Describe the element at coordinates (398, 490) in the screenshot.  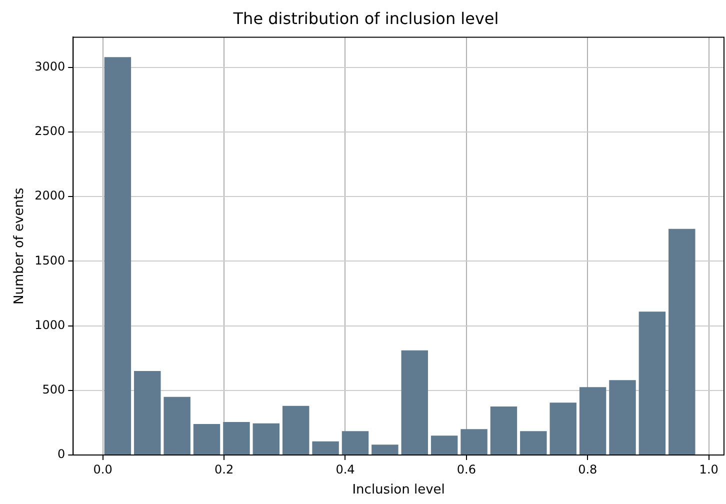
I see `x-axis-title: Inclusion level` at that location.